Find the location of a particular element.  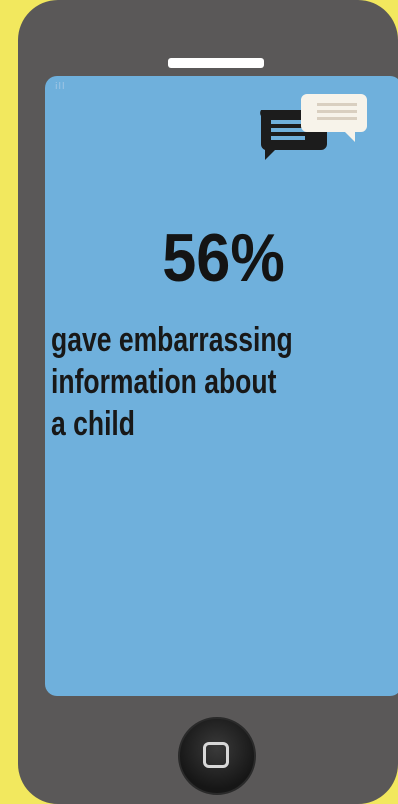

home-button is located at coordinates (217, 756).